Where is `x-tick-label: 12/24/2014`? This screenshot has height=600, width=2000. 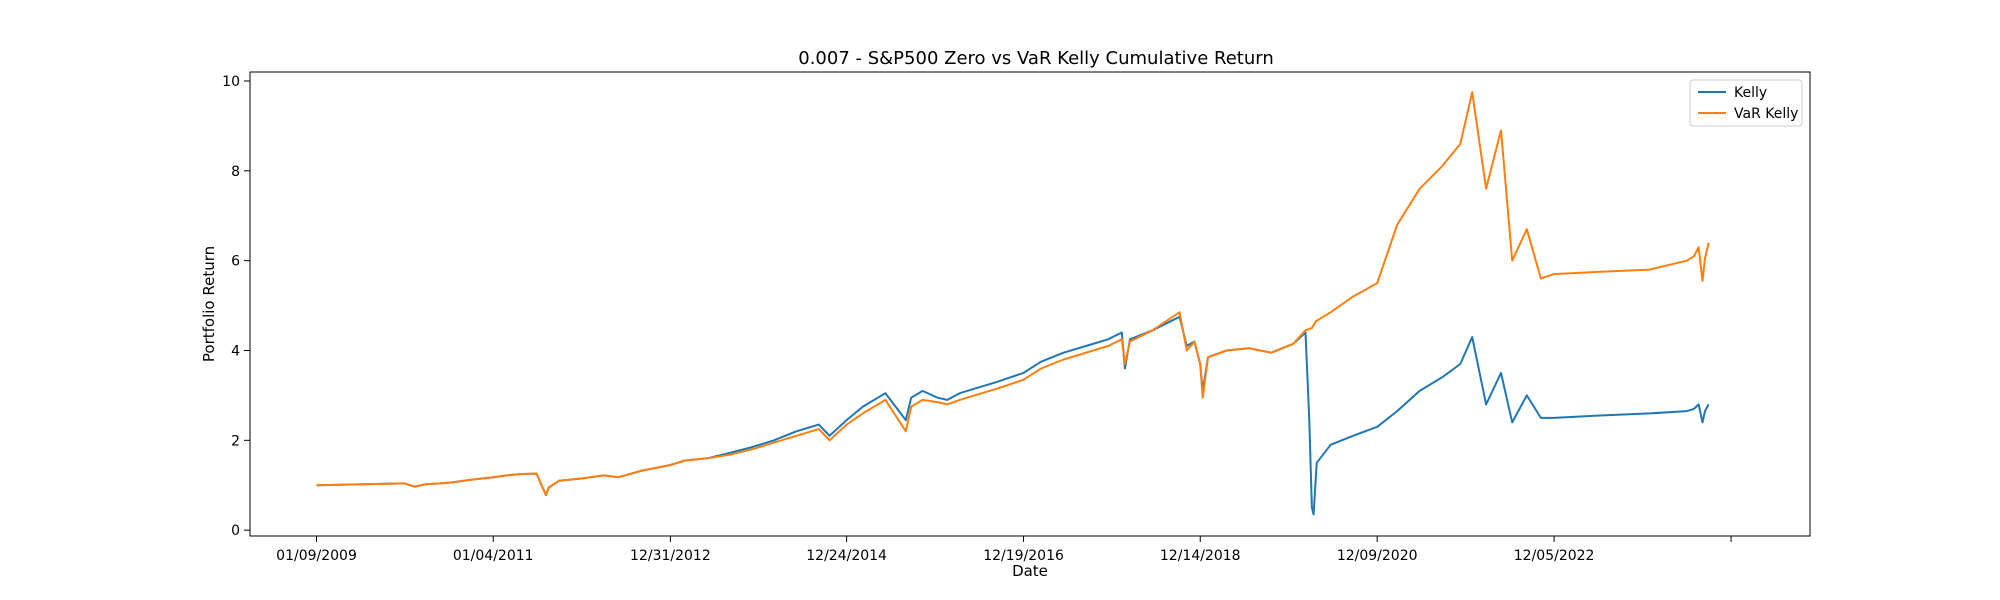 x-tick-label: 12/24/2014 is located at coordinates (846, 556).